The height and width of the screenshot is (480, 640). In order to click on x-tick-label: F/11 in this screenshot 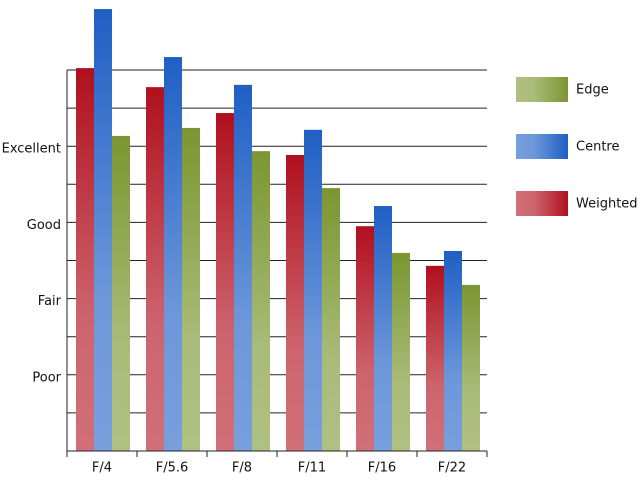, I will do `click(312, 468)`.